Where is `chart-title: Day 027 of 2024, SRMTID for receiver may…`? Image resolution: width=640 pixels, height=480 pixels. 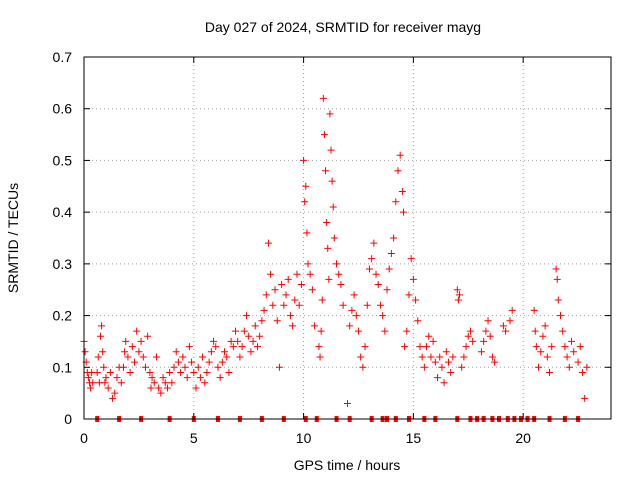 chart-title: Day 027 of 2024, SRMTID for receiver may… is located at coordinates (343, 27).